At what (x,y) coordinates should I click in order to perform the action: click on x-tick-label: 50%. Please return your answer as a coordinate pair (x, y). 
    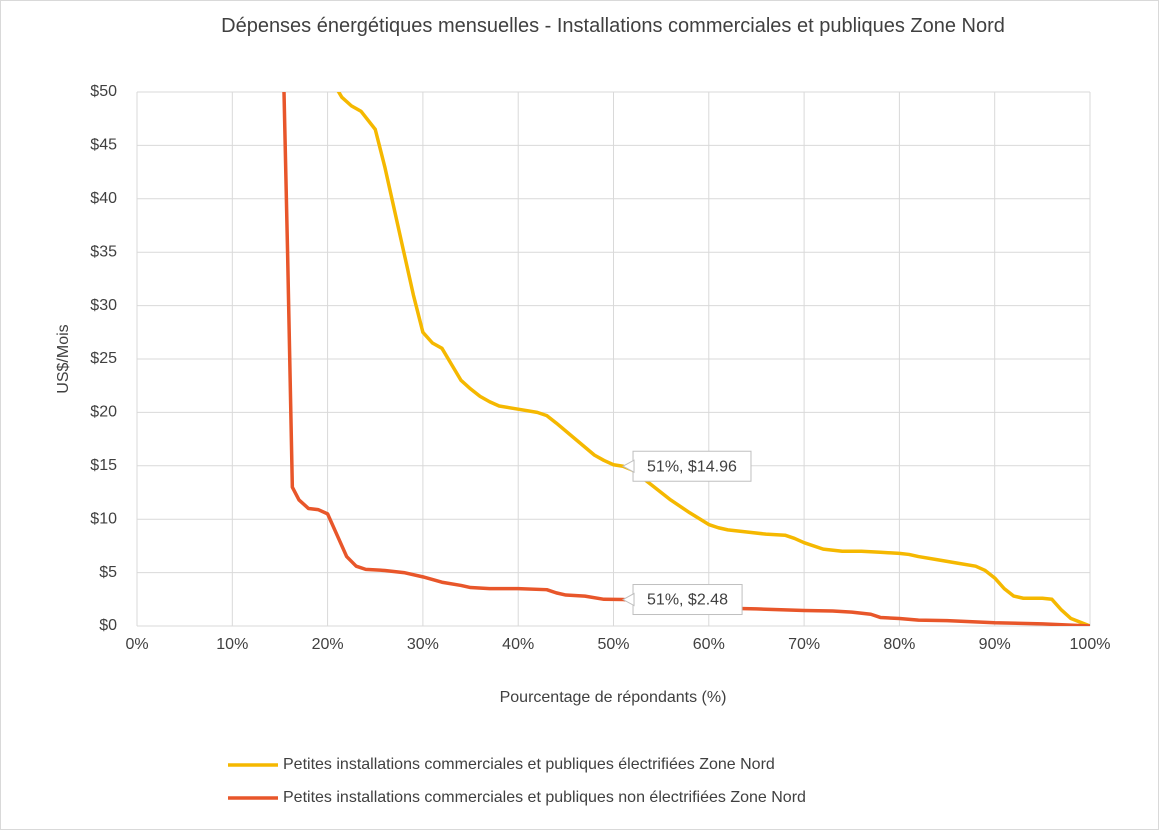
    Looking at the image, I should click on (613, 644).